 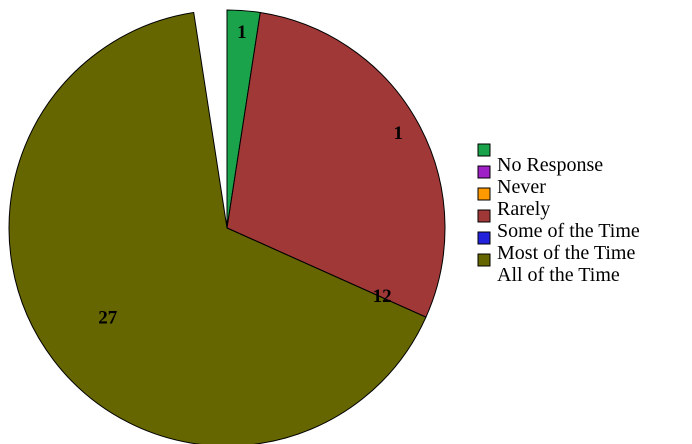 I want to click on data-label-some-of-the-time: 1, so click(x=399, y=133).